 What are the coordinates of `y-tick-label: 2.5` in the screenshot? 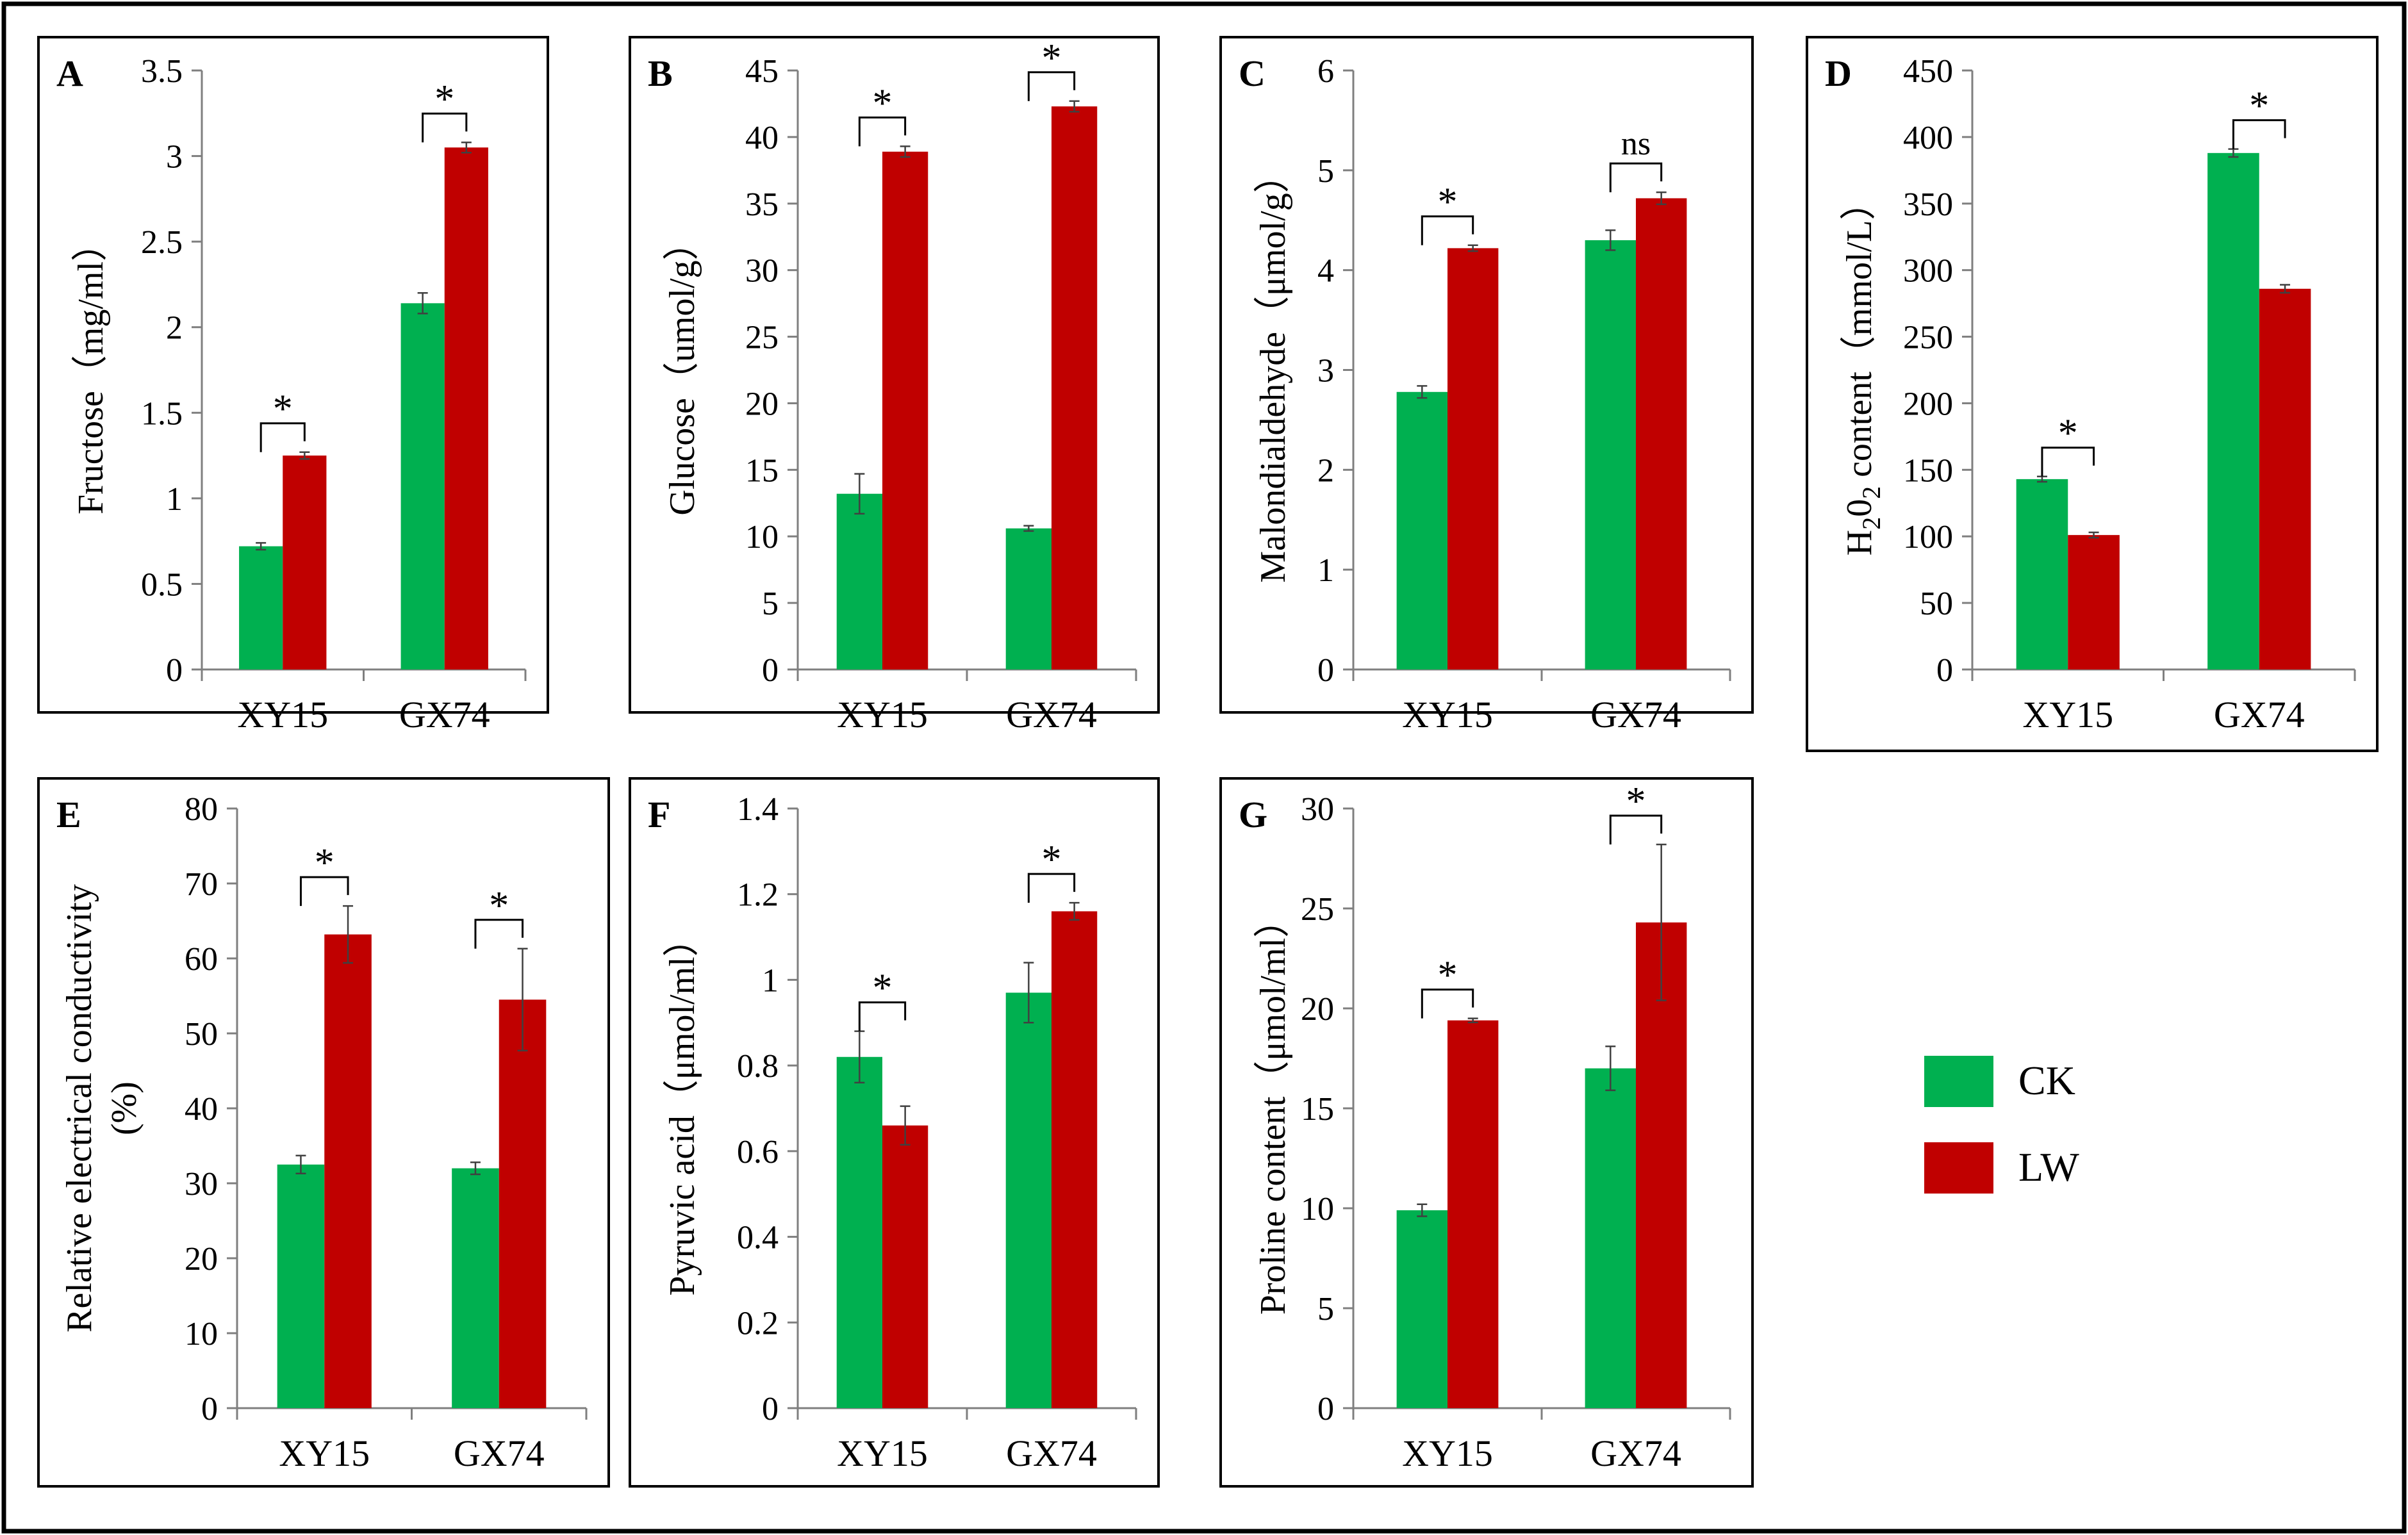 It's located at (162, 242).